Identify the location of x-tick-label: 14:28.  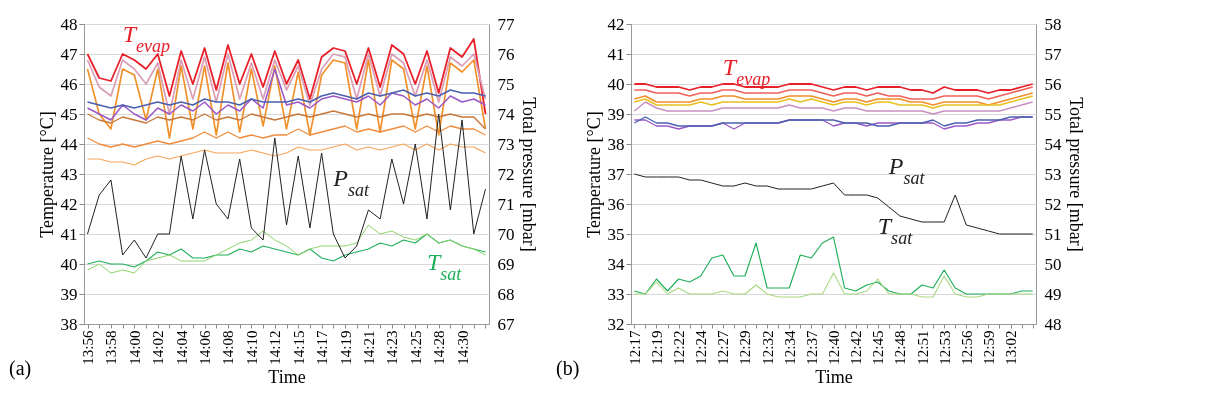
(439, 347).